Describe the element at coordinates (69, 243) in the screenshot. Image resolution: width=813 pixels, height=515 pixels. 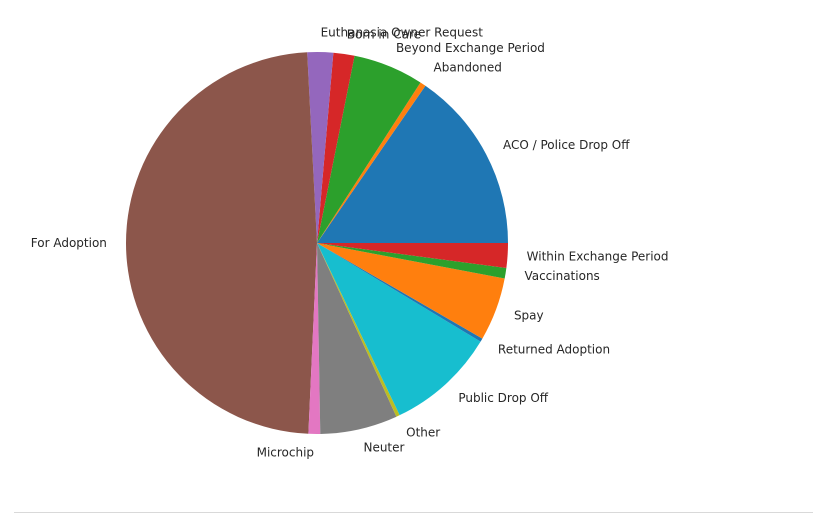
I see `pie-label-for-adoption: For Adoption` at that location.